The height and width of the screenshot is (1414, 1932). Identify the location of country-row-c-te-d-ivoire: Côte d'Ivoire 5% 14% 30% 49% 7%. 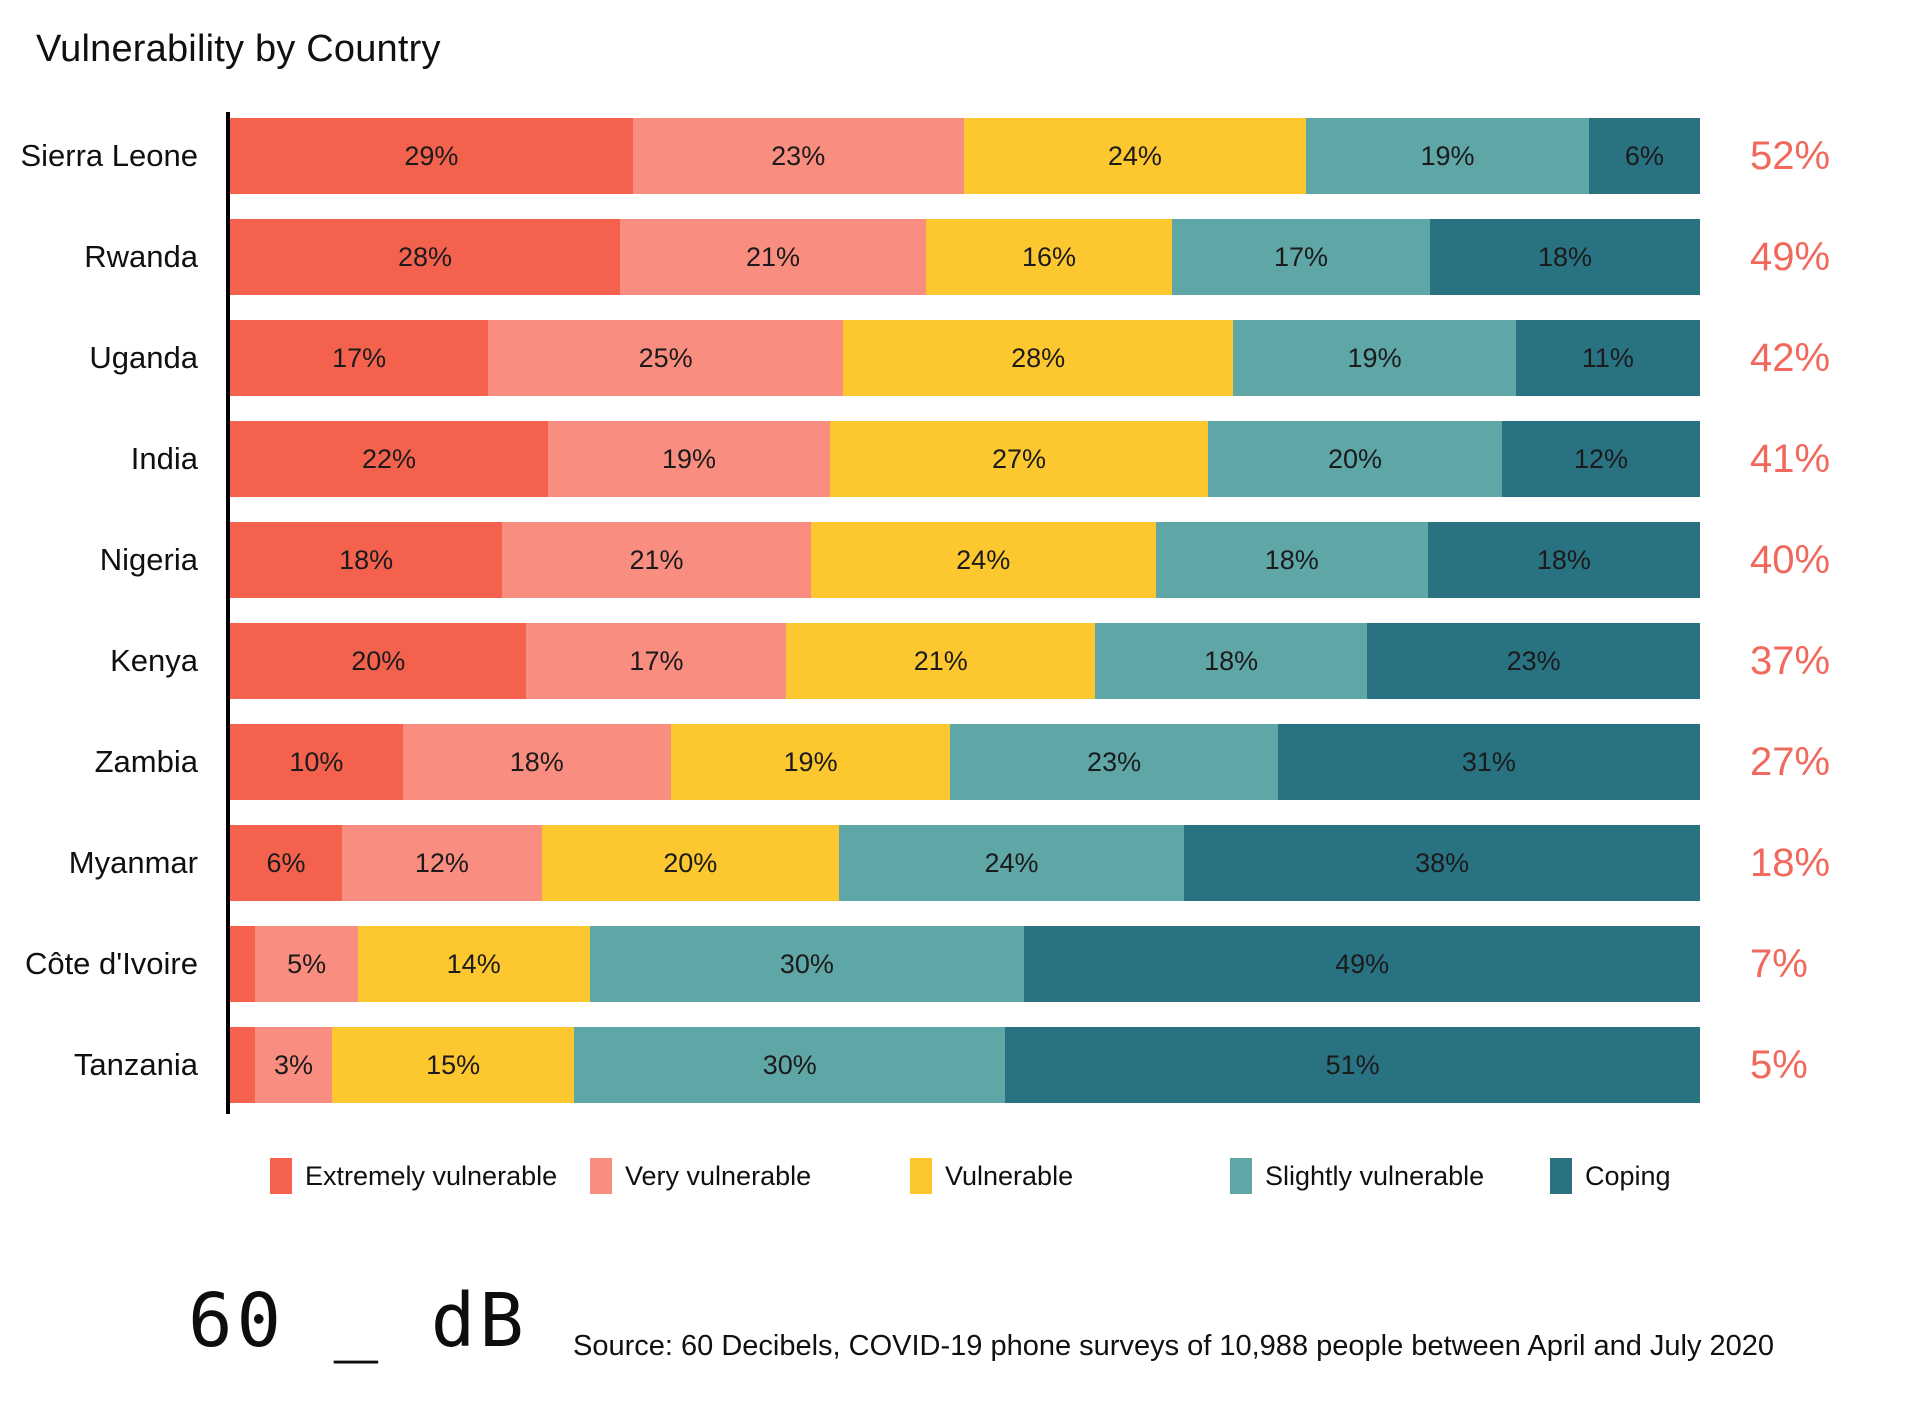
(915, 964).